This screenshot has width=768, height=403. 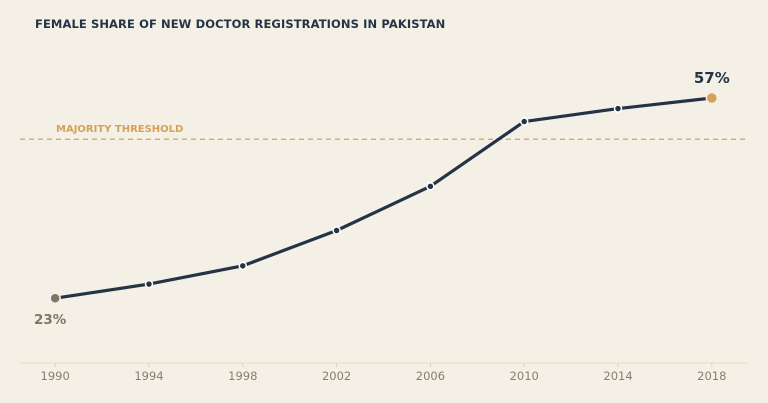 I want to click on end-value-label: 57%, so click(x=712, y=78).